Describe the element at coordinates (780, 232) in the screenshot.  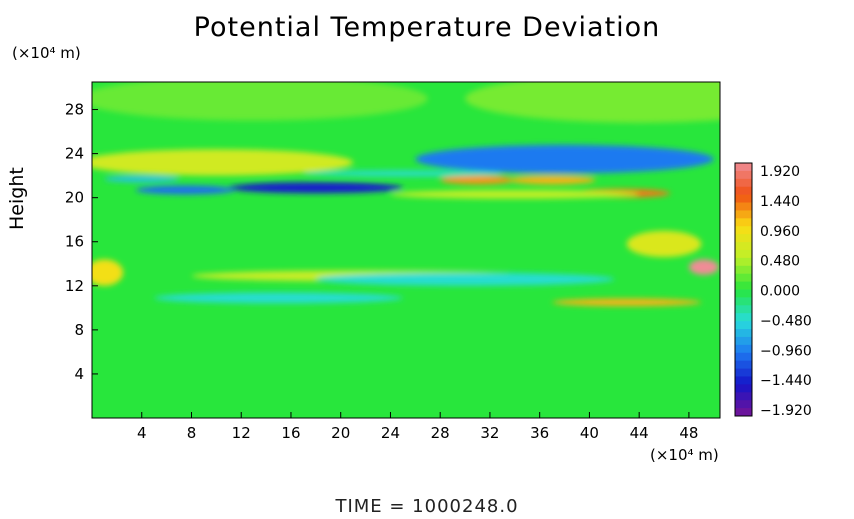
I see `colorbar-label: 0.960` at that location.